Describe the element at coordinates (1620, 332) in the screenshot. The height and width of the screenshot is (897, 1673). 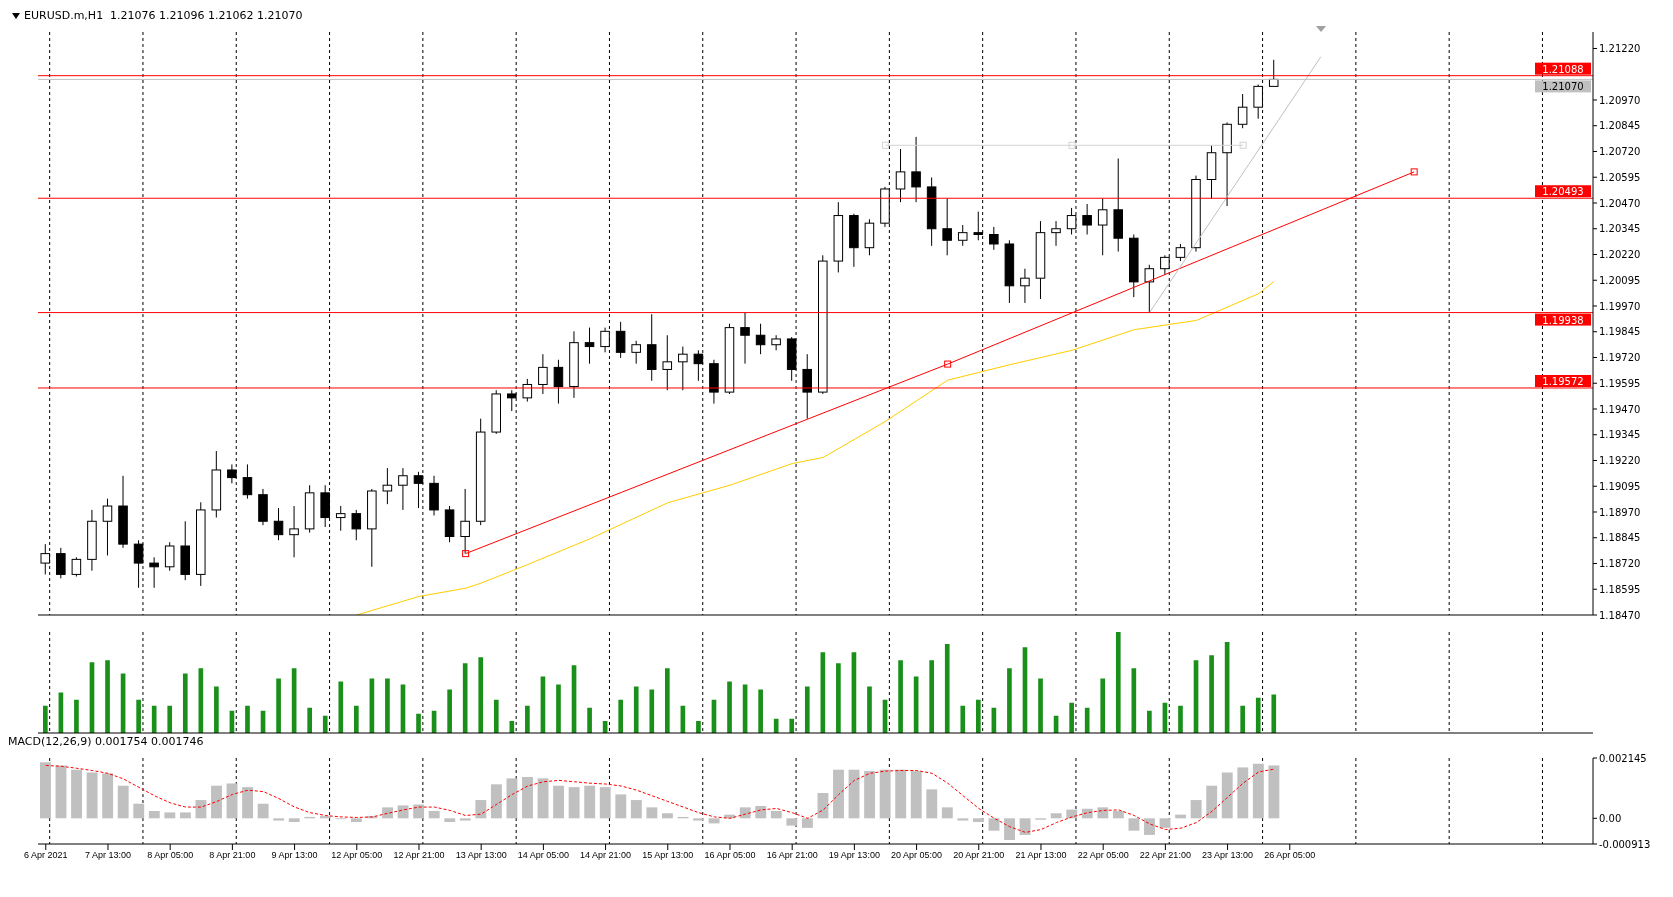
I see `y-tick-label: 1.19845` at that location.